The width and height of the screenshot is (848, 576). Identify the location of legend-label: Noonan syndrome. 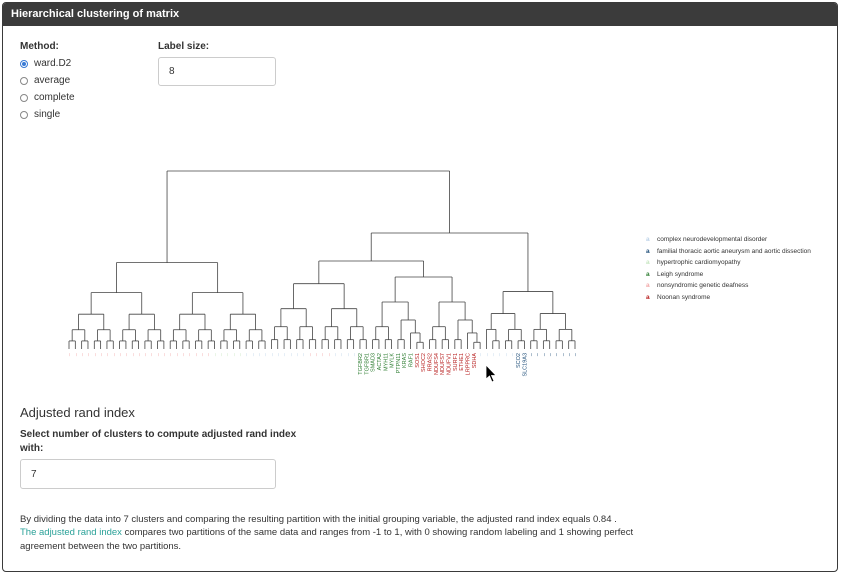
(684, 297).